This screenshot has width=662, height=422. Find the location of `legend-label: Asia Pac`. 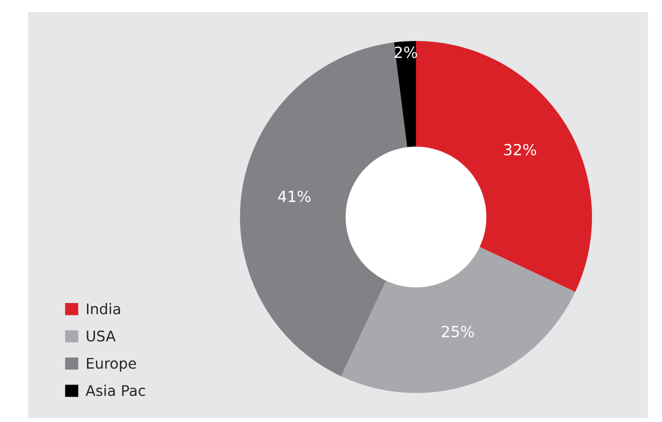

legend-label: Asia Pac is located at coordinates (115, 390).